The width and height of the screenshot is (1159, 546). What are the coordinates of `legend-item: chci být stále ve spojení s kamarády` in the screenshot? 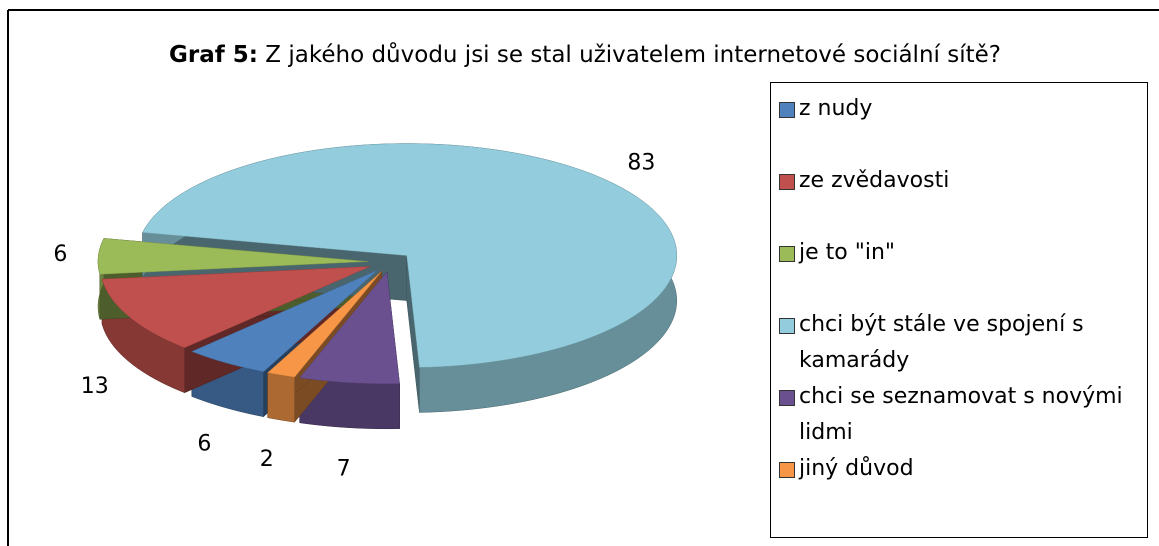 It's located at (963, 343).